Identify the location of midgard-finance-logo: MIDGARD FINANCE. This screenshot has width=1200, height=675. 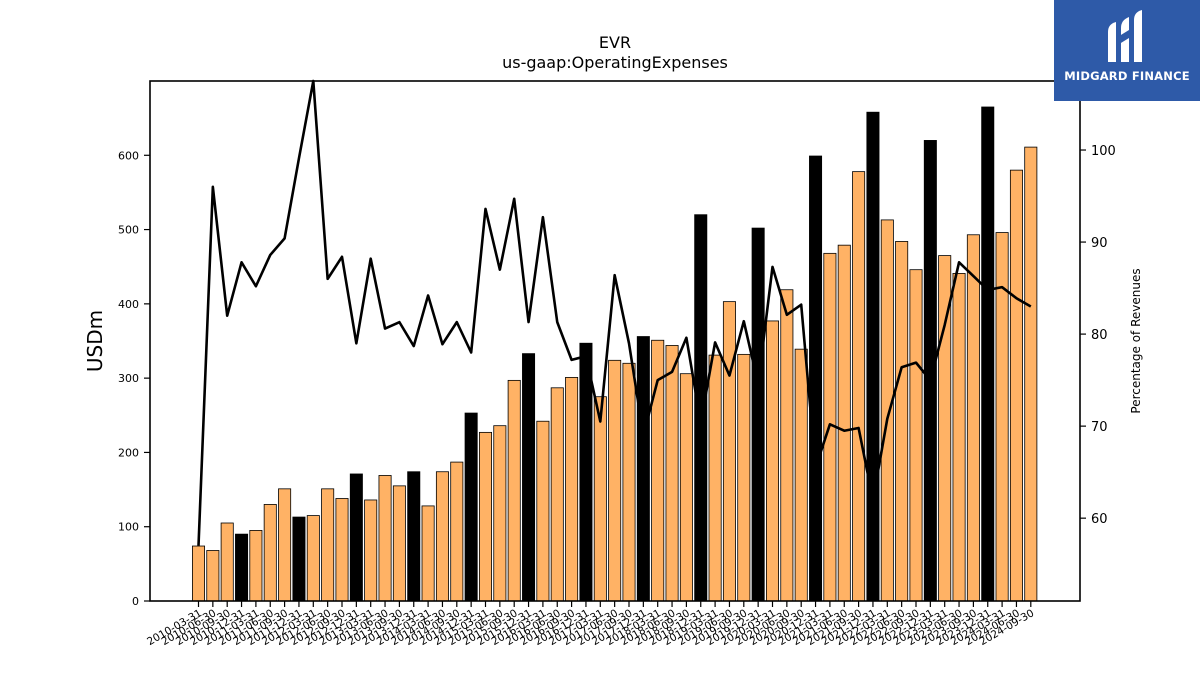
(1127, 50).